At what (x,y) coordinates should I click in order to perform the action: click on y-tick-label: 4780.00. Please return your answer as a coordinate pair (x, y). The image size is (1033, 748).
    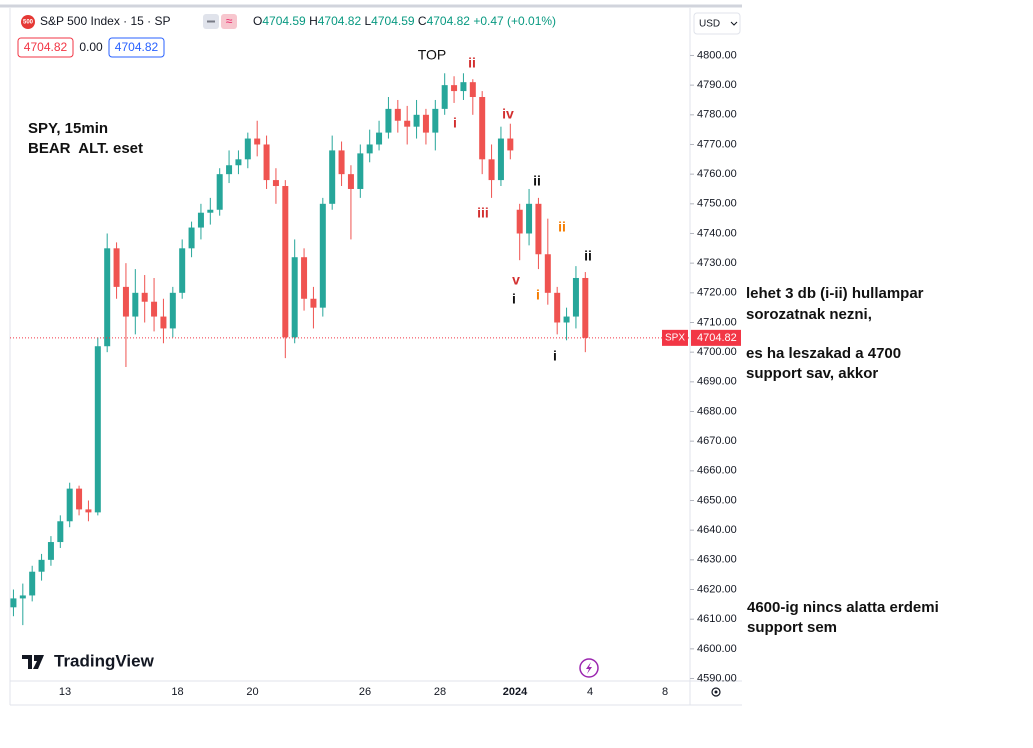
    Looking at the image, I should click on (717, 115).